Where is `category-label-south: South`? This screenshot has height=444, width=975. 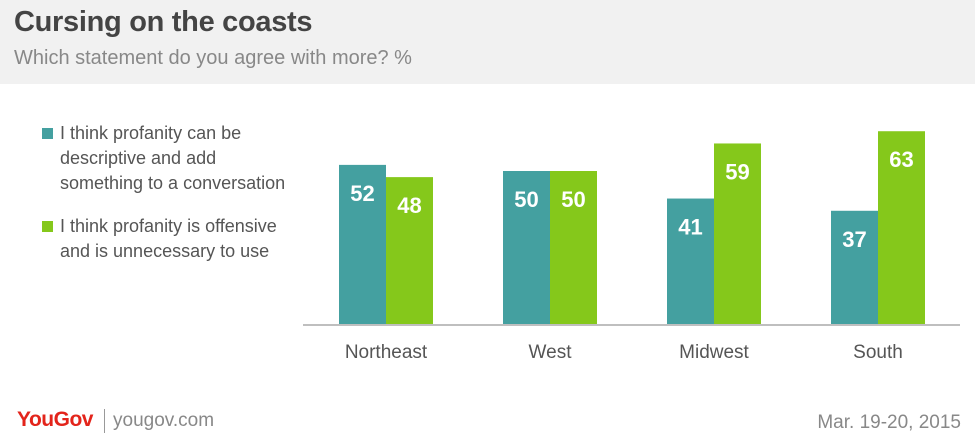 category-label-south: South is located at coordinates (878, 352).